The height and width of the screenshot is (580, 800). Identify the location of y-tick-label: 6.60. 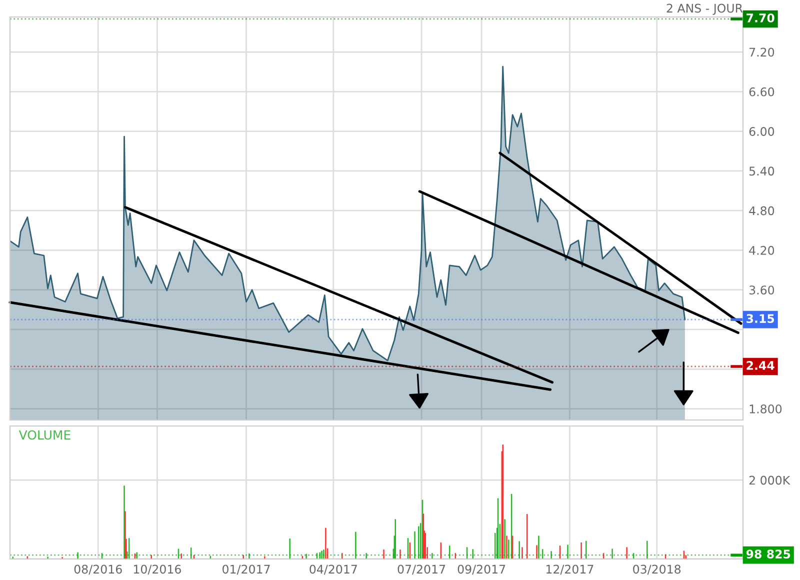
(761, 91).